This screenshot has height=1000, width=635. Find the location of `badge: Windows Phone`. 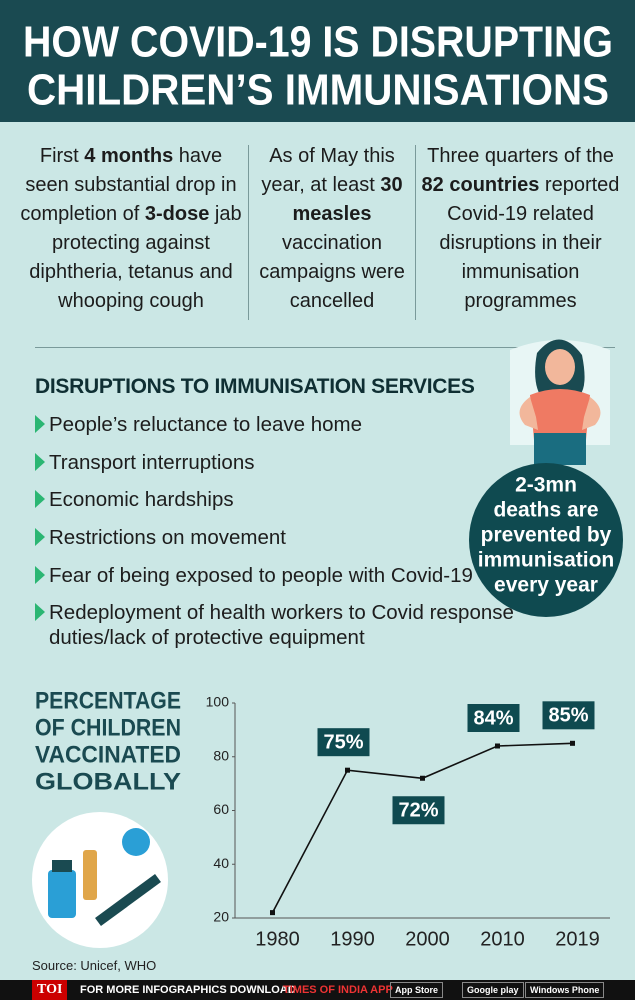

badge: Windows Phone is located at coordinates (565, 990).